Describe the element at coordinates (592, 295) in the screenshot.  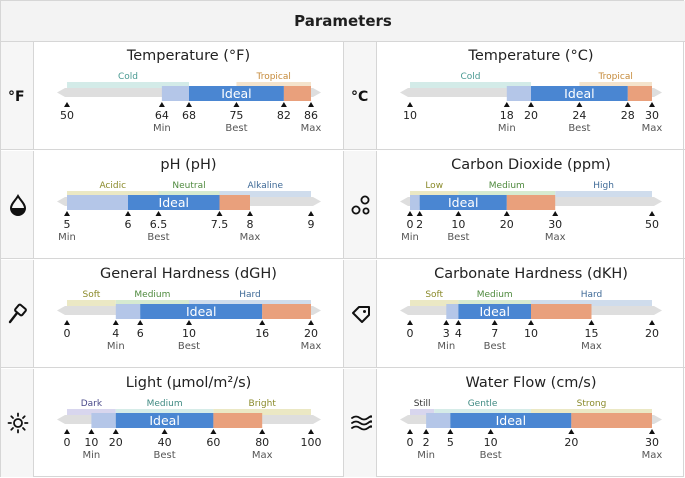
I see `zone-label: Hard` at that location.